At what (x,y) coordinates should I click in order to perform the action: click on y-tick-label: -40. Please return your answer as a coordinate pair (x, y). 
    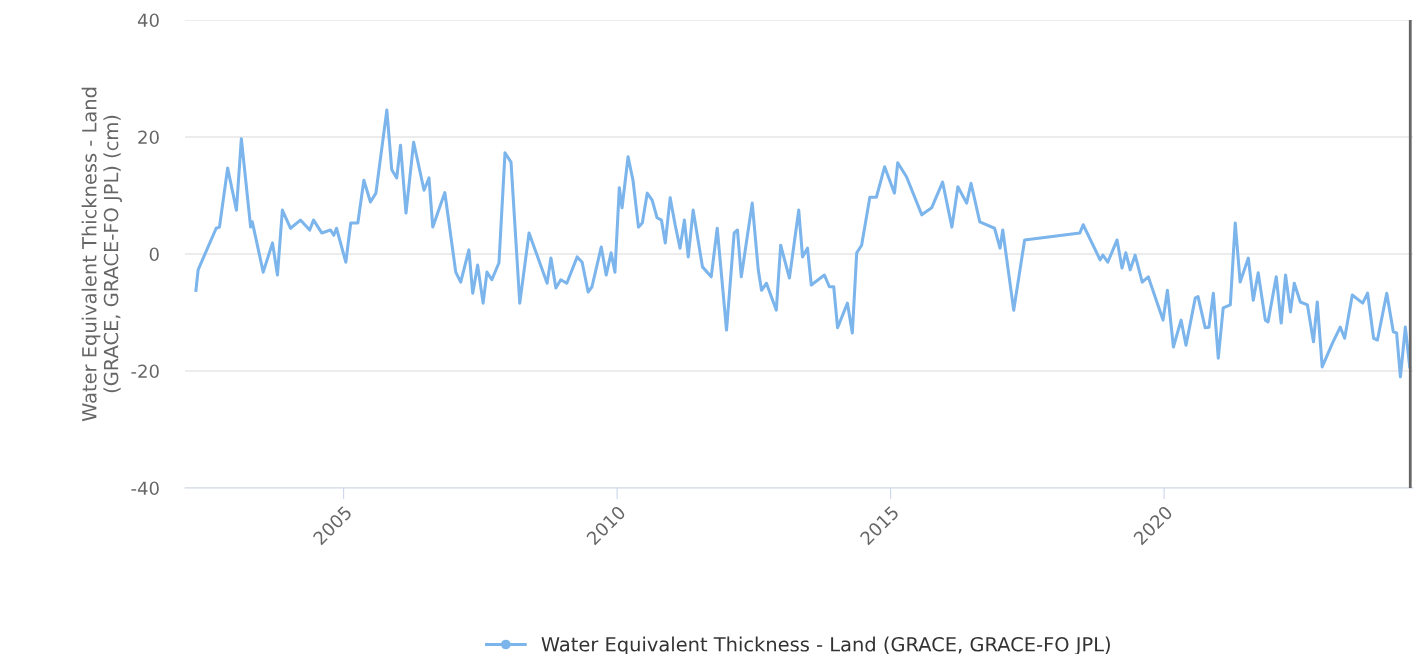
    Looking at the image, I should click on (145, 488).